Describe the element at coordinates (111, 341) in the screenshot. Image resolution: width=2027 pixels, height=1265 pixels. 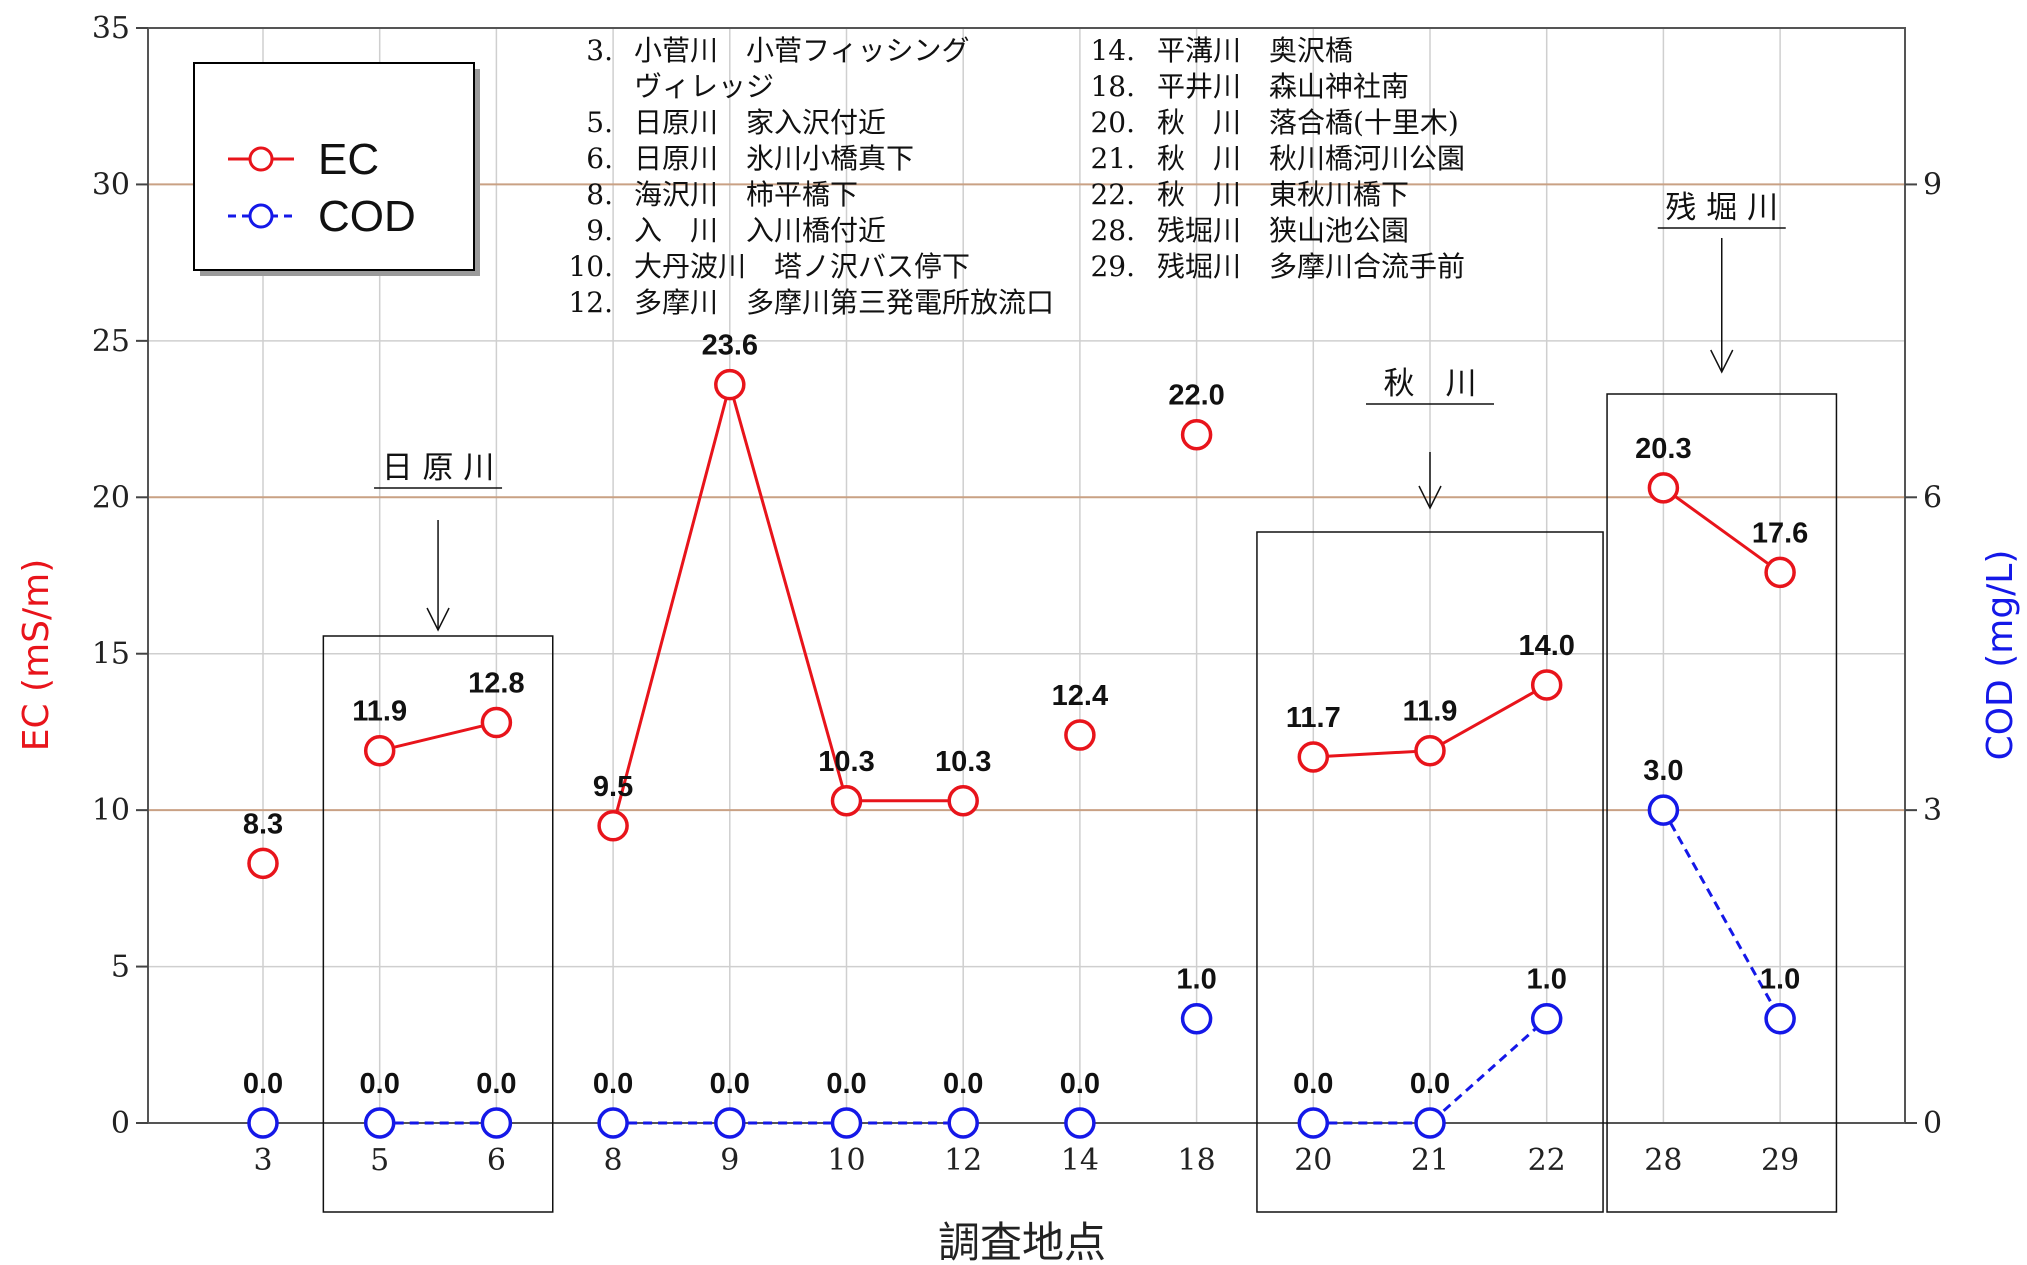
I see `y-left-tick-label: 25` at that location.